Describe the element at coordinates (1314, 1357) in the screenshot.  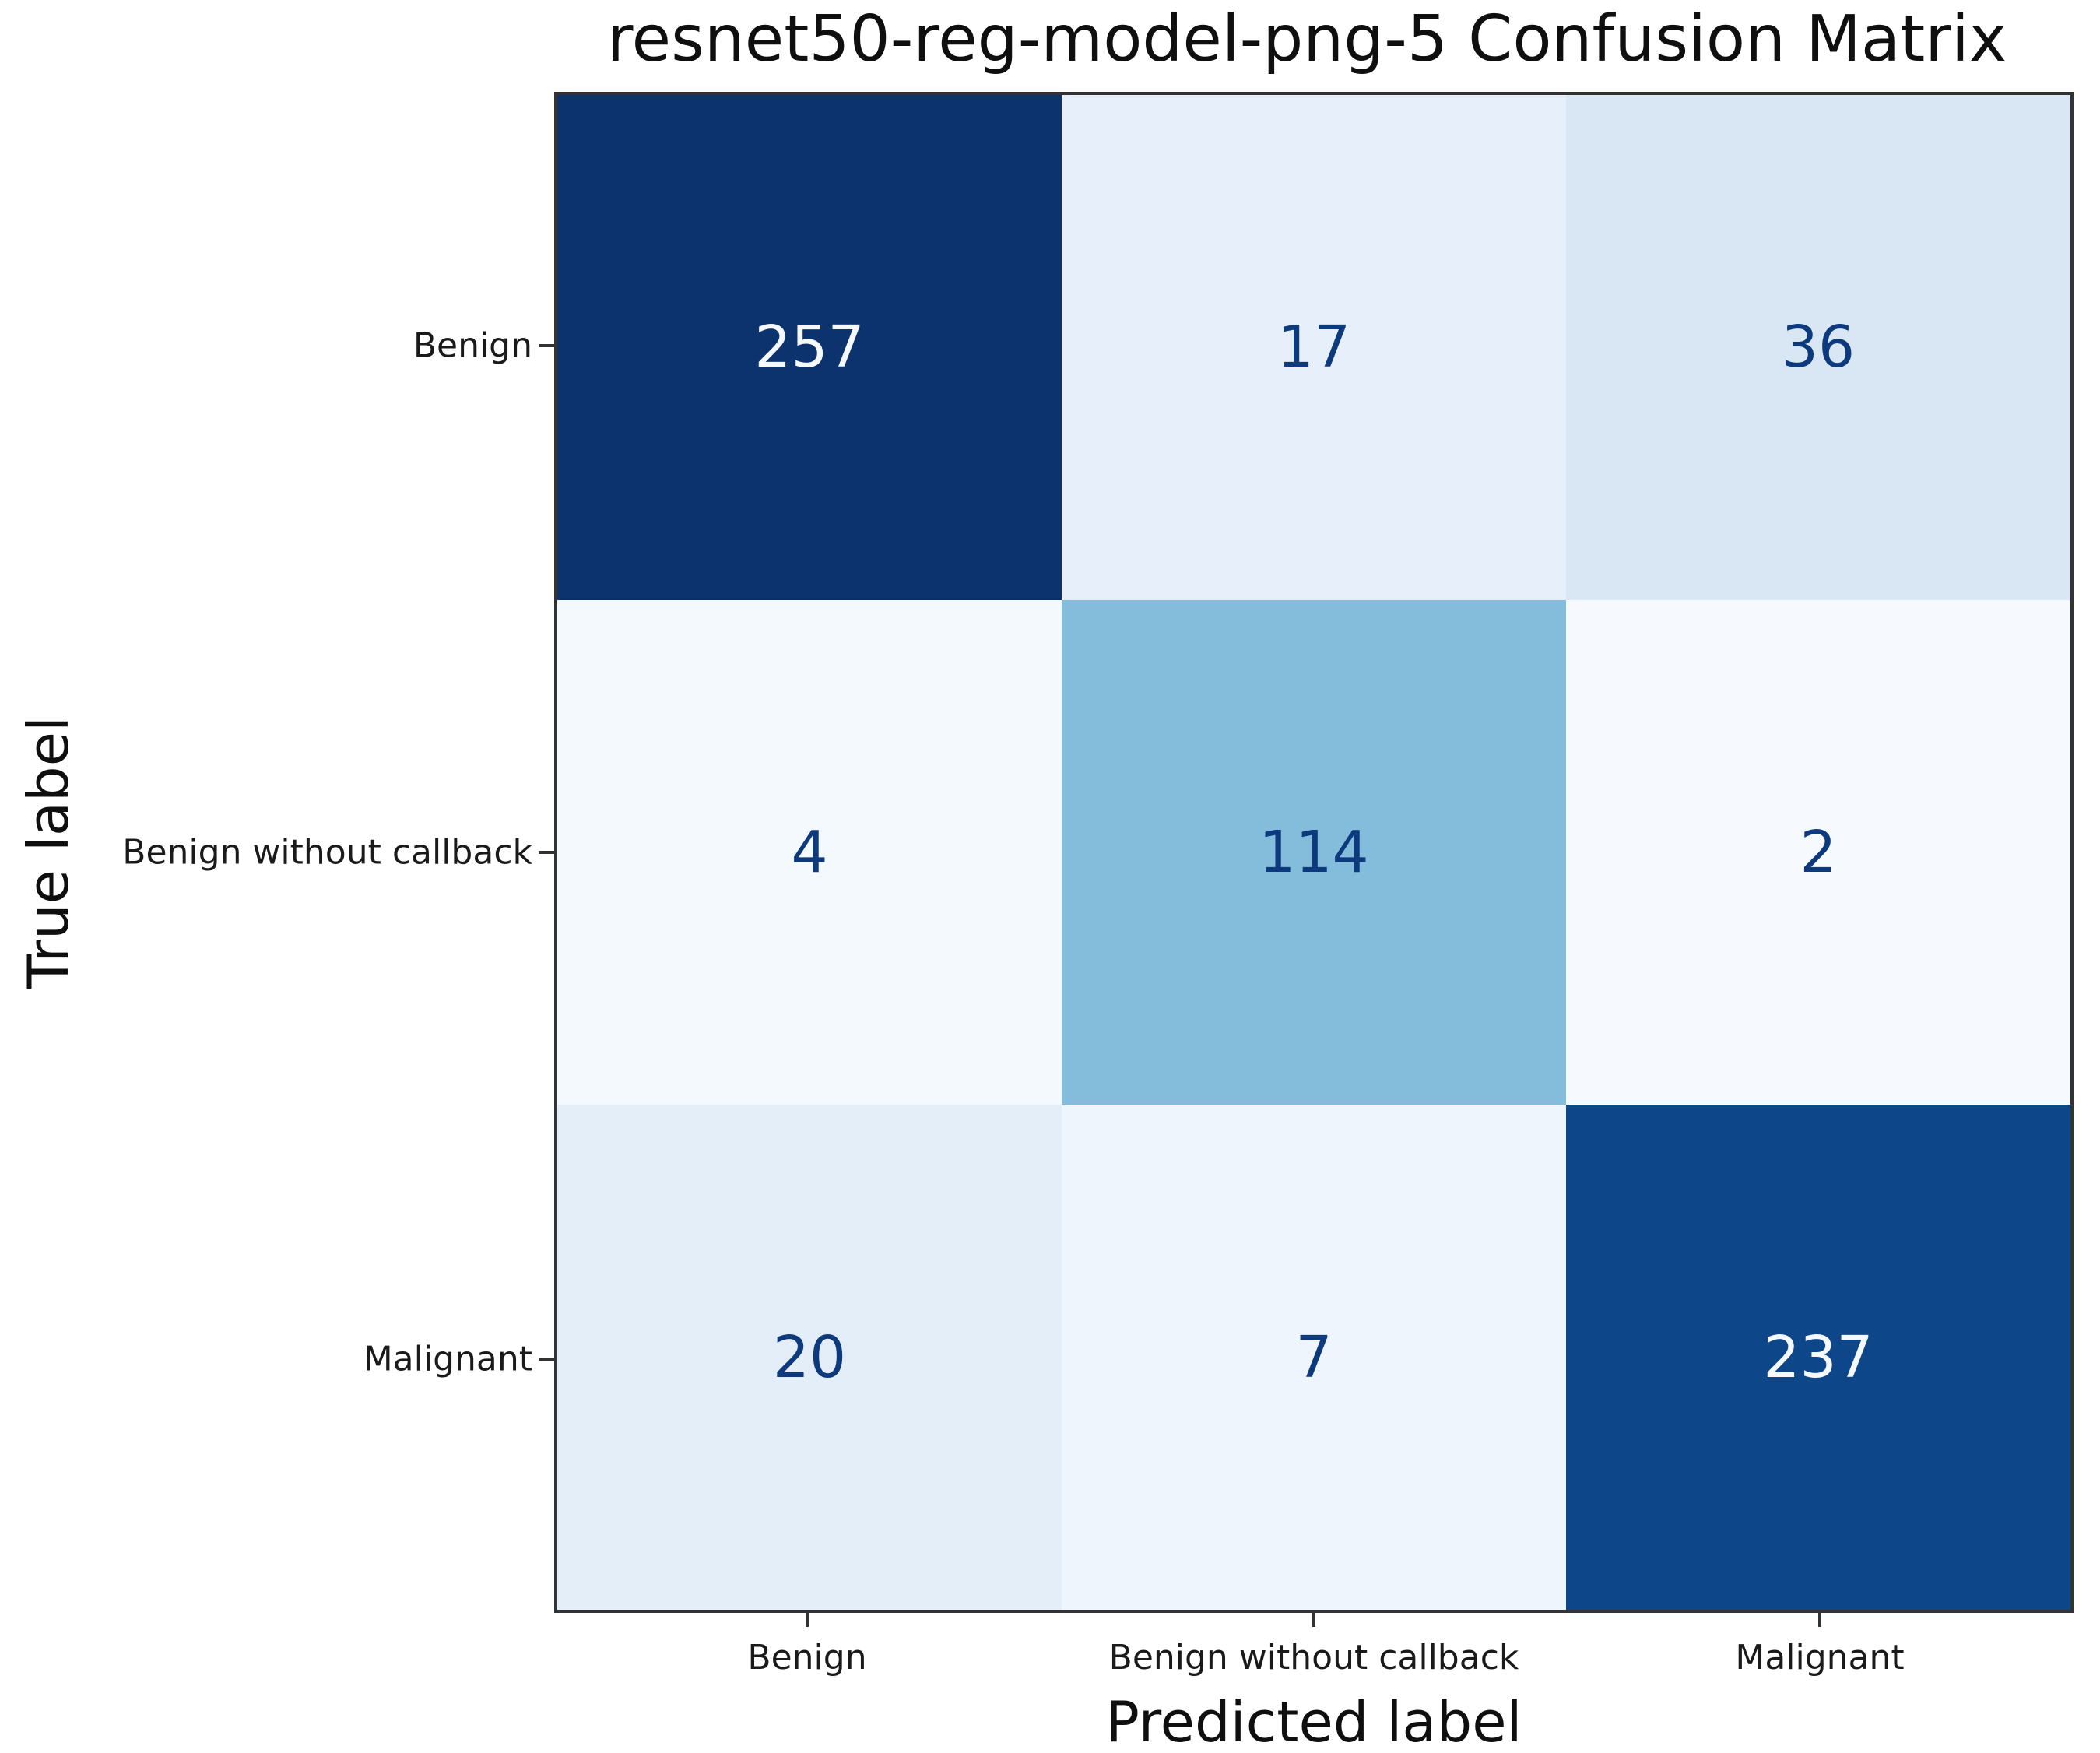
I see `matrix-cell-malignant-bwc: 7` at that location.